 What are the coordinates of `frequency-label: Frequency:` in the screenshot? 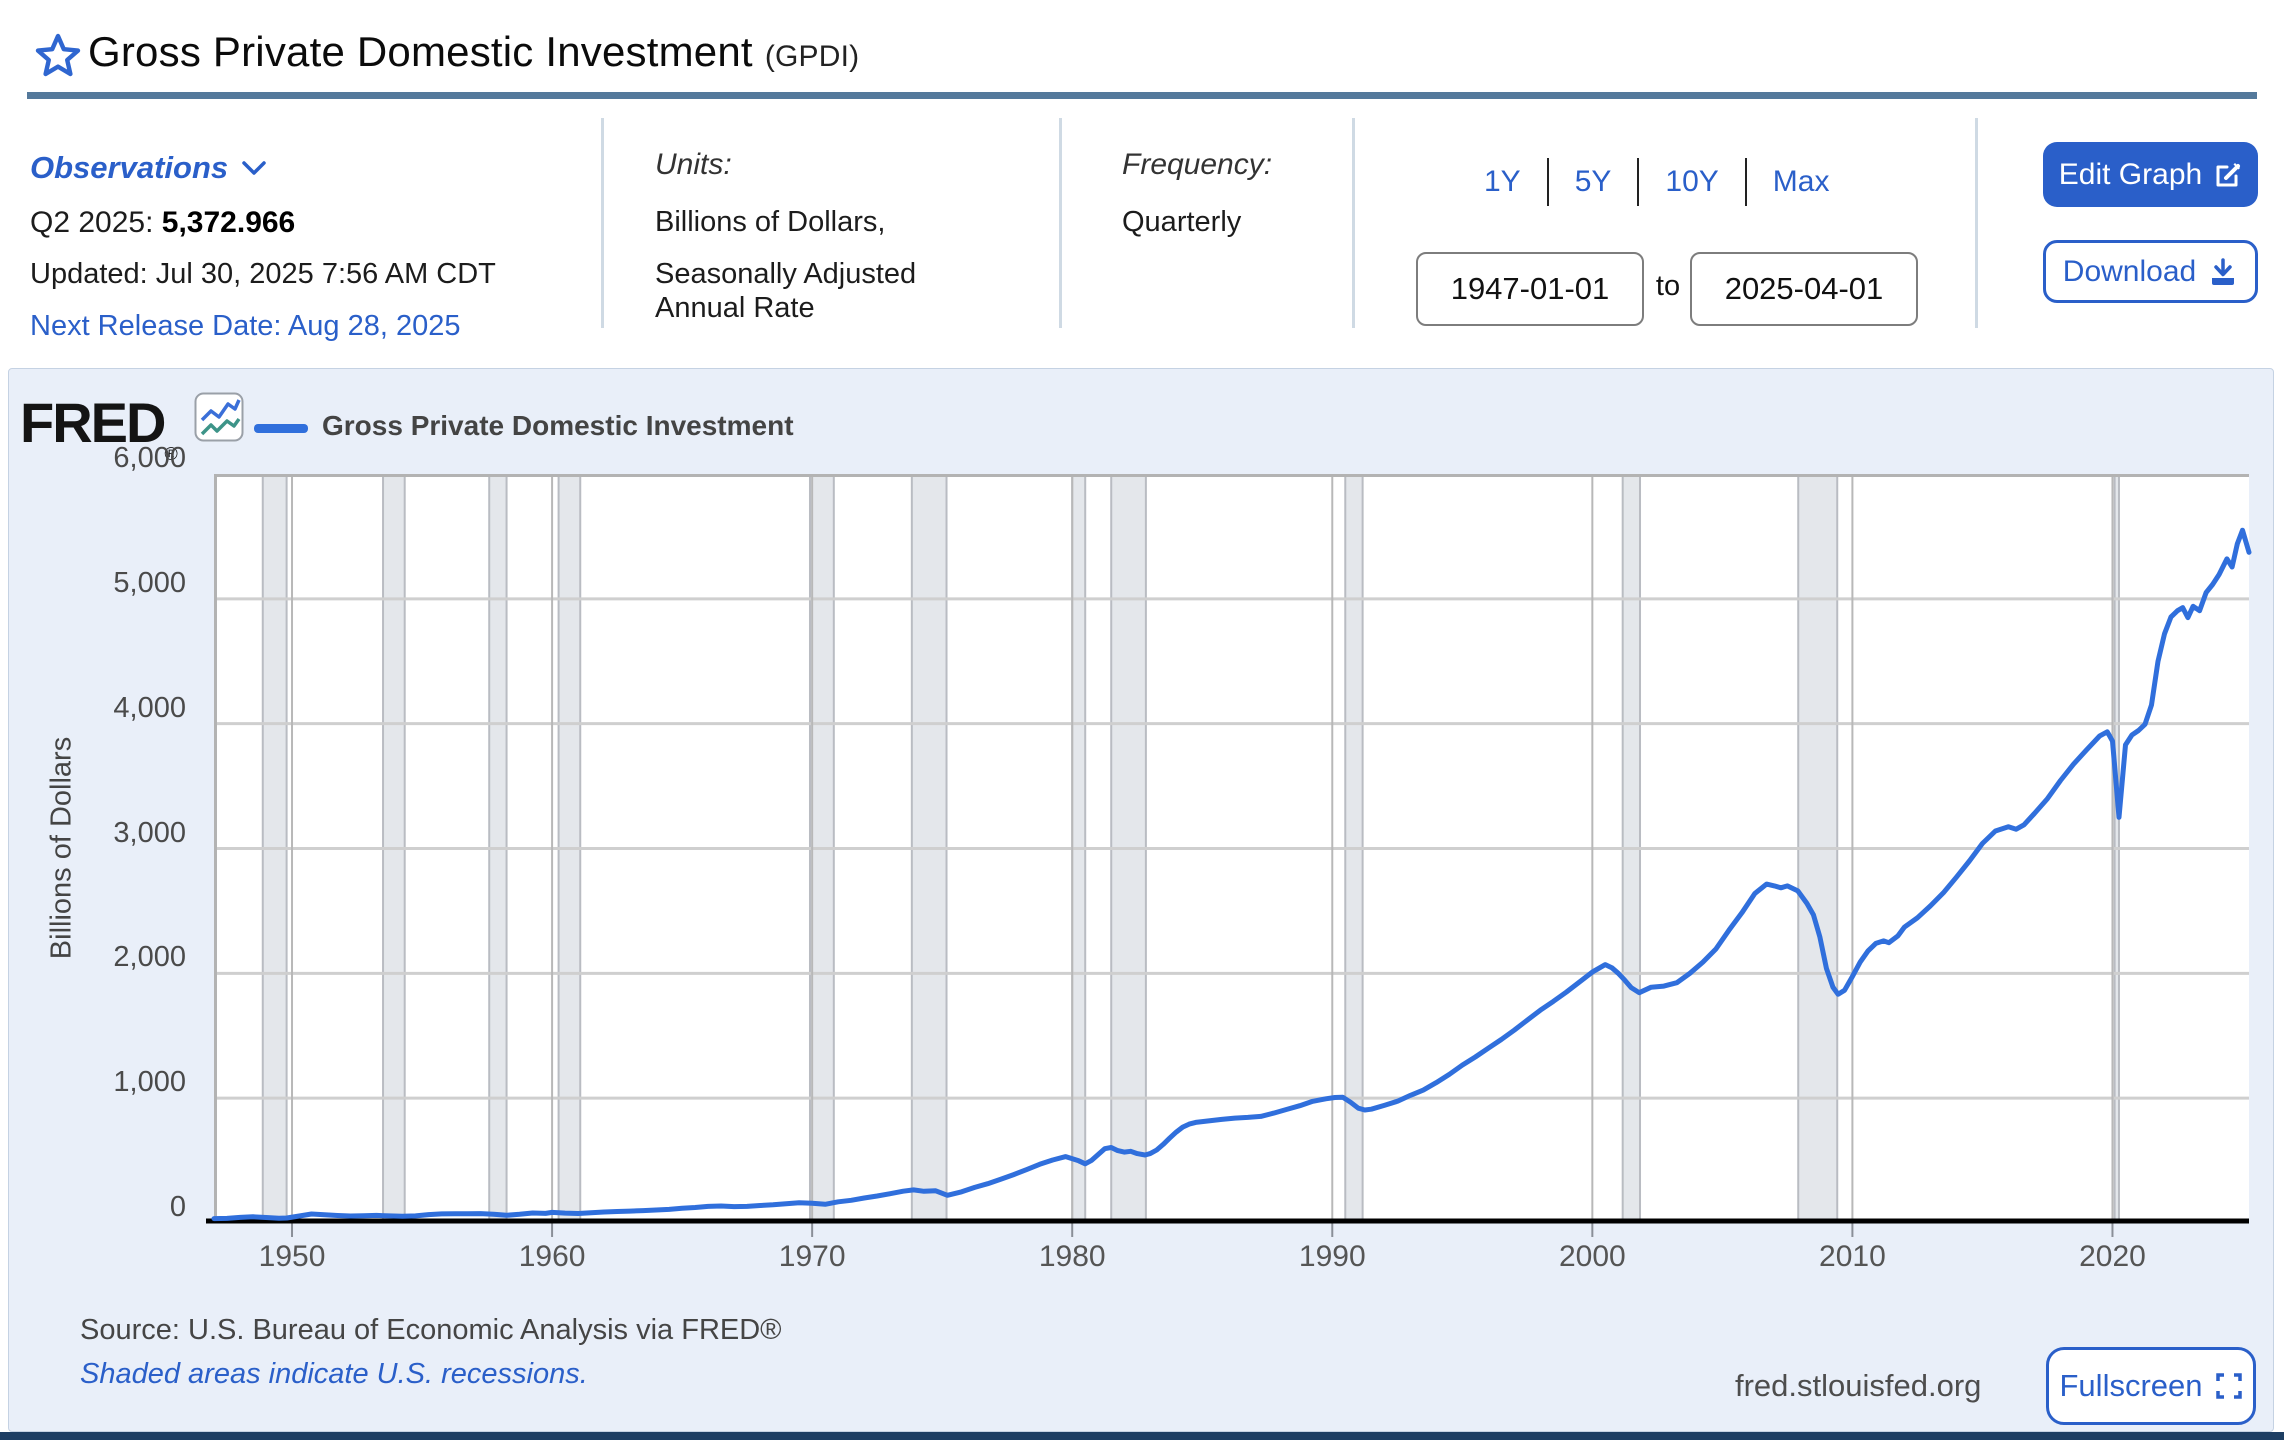 It's located at (1197, 164).